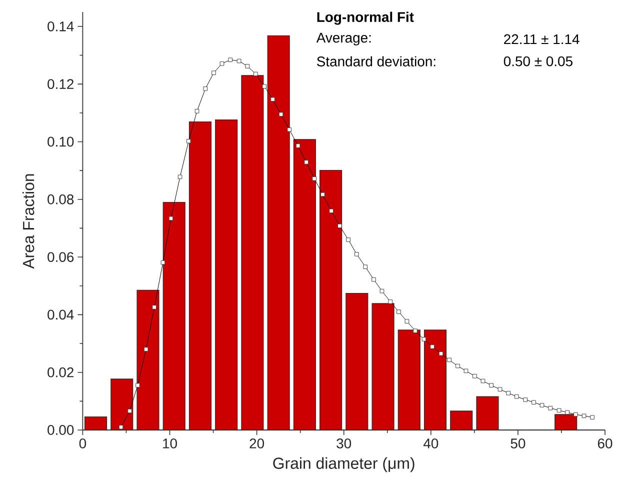 Image resolution: width=621 pixels, height=493 pixels. What do you see at coordinates (518, 443) in the screenshot?
I see `x-tick-label: 50` at bounding box center [518, 443].